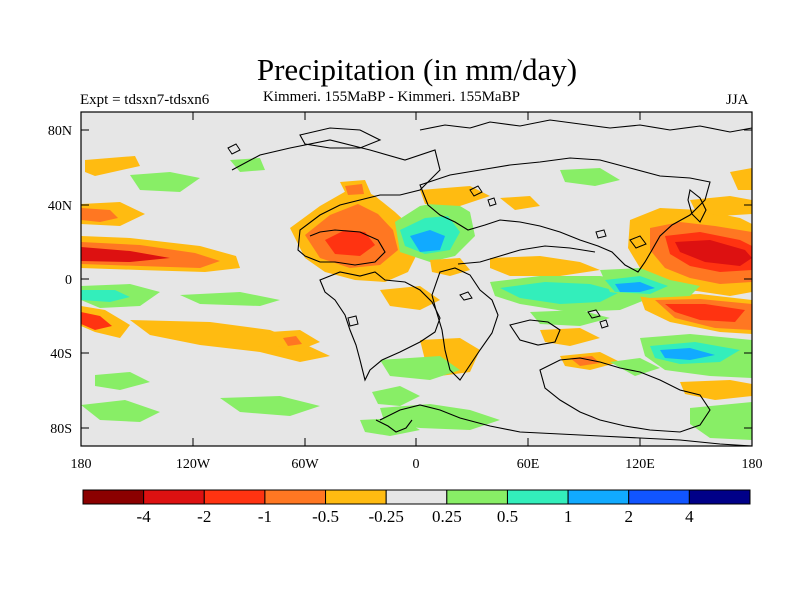 Image resolution: width=800 pixels, height=600 pixels. I want to click on experiment-label: Expt = tdsxn7-tdsxn6, so click(145, 100).